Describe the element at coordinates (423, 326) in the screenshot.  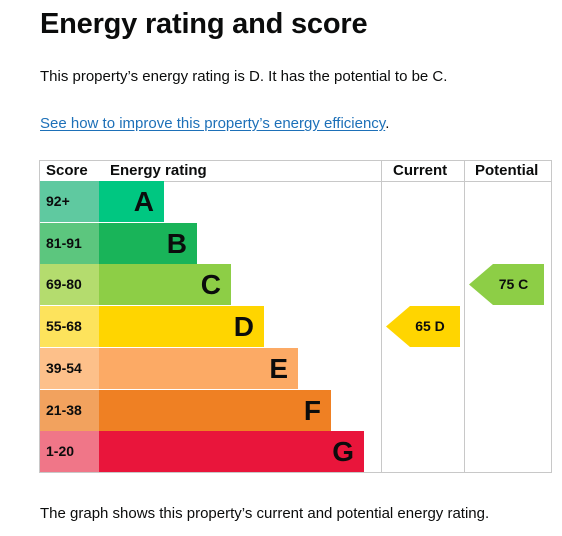
I see `current-rating-arrow: 65 D` at that location.